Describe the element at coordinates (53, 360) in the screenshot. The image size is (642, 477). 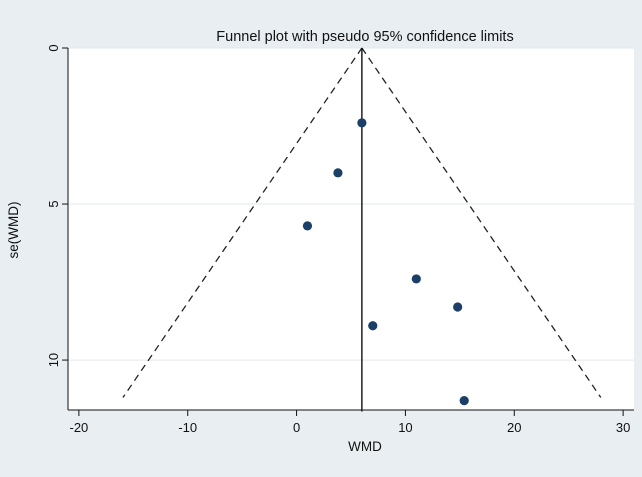
I see `y-tick-label-2: 10` at that location.